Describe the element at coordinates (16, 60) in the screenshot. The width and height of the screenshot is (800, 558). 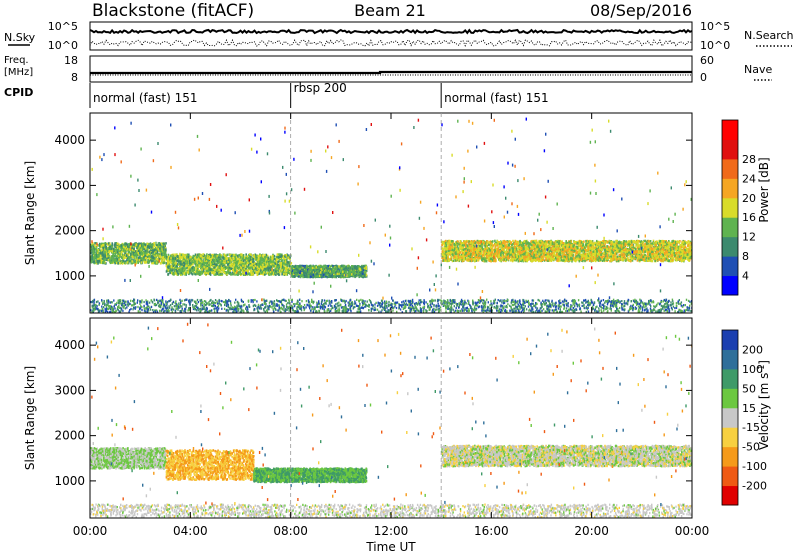
I see `freq-label: Freq.` at that location.